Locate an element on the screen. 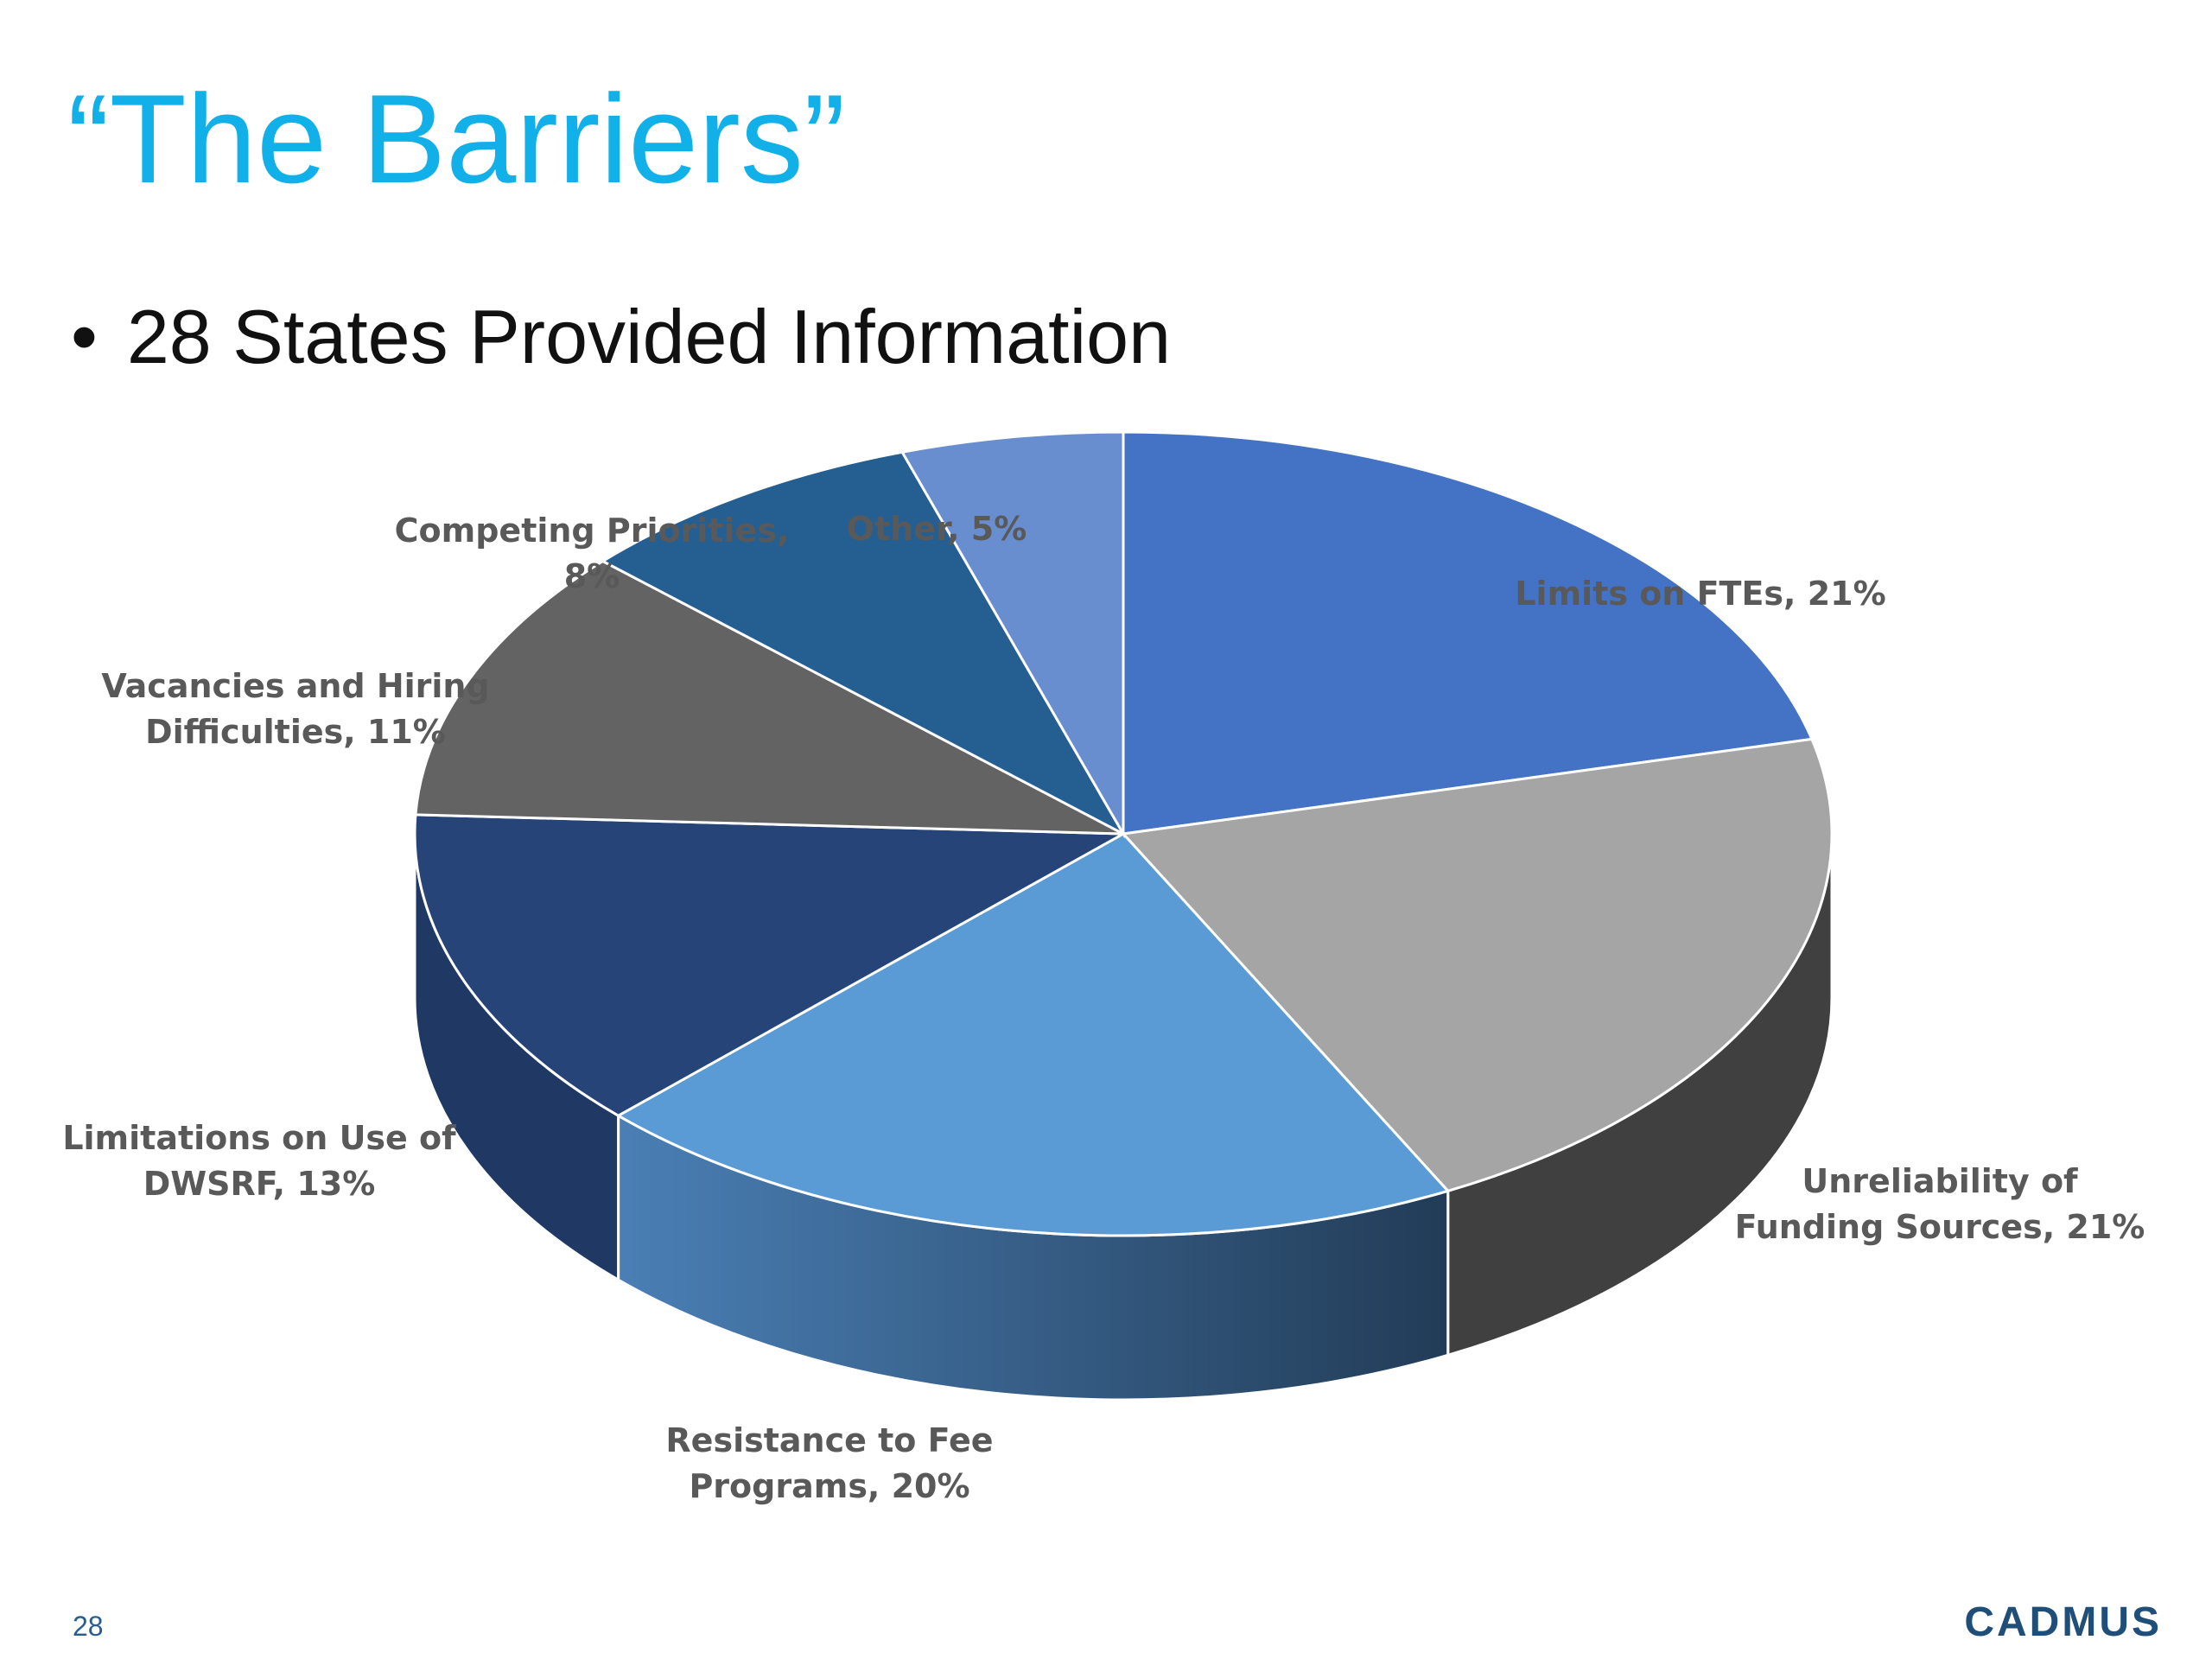 The image size is (2212, 1659). data-label-resistance-to-fee-programs: Resistance to Fee Programs, 20% is located at coordinates (829, 1463).